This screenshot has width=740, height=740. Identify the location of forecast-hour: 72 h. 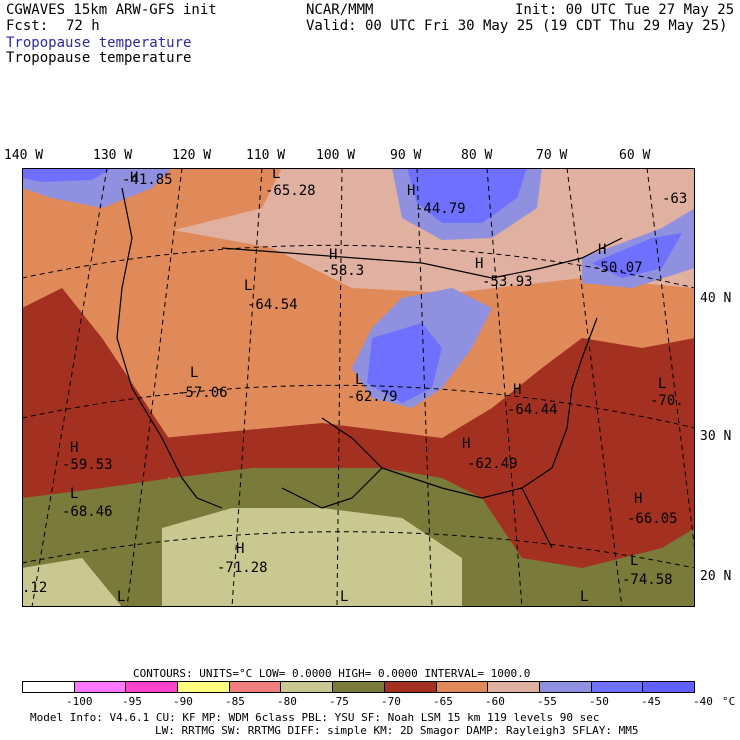
(83, 26).